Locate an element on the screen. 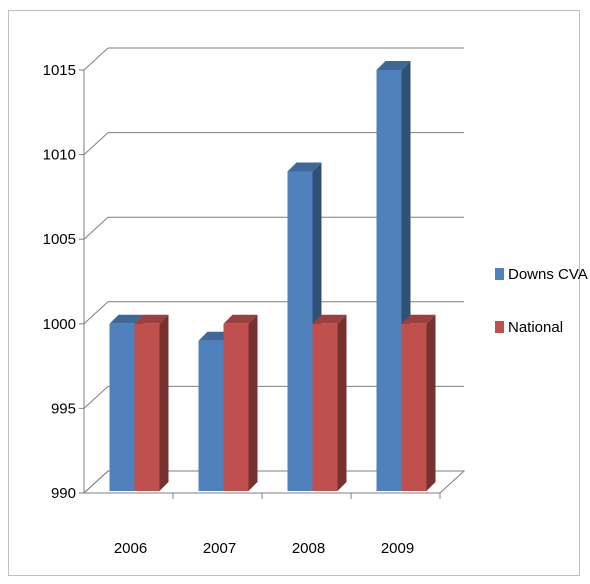 The height and width of the screenshot is (584, 590). x-tick-label: 2008 is located at coordinates (308, 548).